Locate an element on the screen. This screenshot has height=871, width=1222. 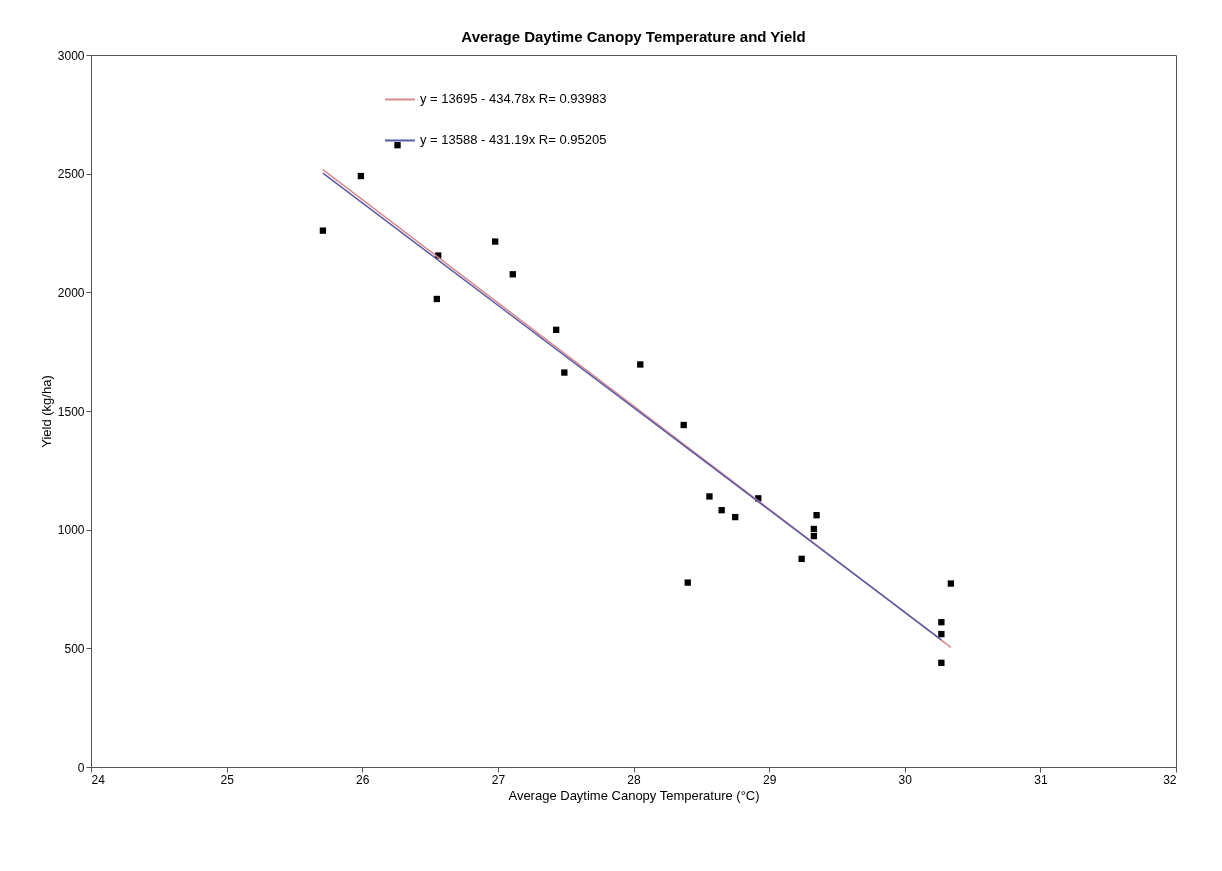
y-tick-label: 1000 is located at coordinates (71, 530).